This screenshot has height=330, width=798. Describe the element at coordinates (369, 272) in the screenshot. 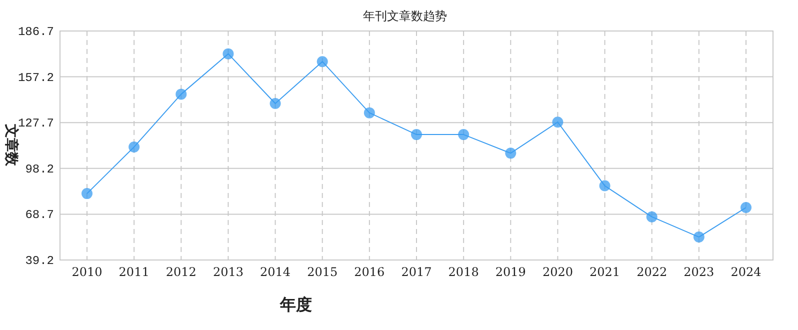

I see `x-tick-label: 2016` at that location.